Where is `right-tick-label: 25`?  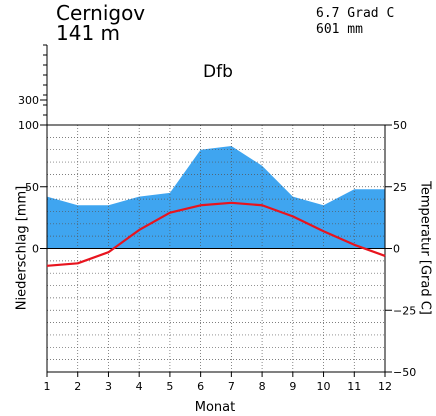 right-tick-label: 25 is located at coordinates (400, 187).